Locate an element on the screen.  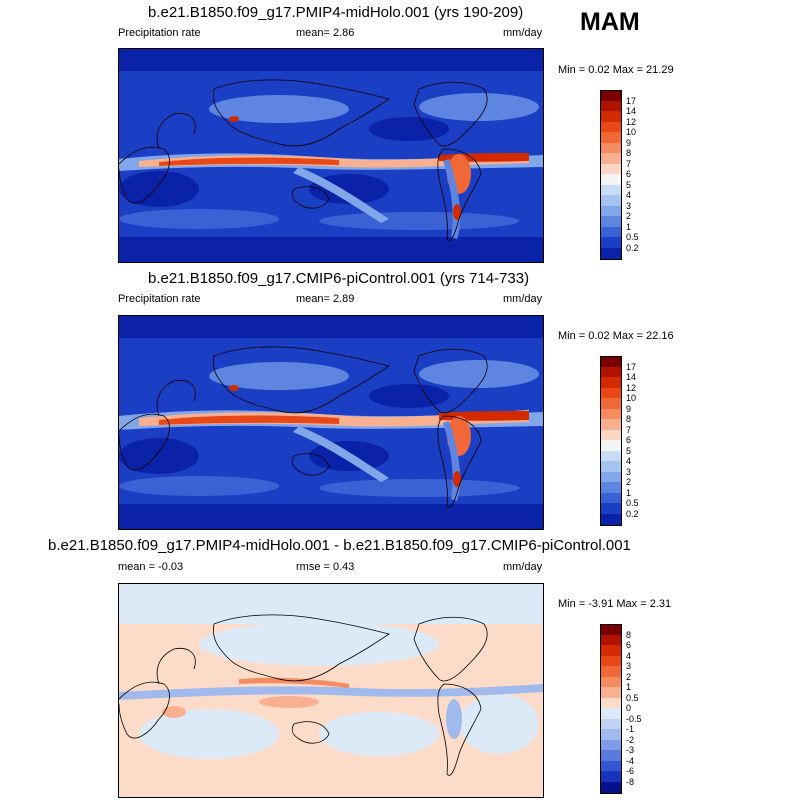
panel-3-colorbar: 8 6 4 3 2 1 0.5 0 -0.5 -1 -2 -3 -4 -6 -8 is located at coordinates (630, 709).